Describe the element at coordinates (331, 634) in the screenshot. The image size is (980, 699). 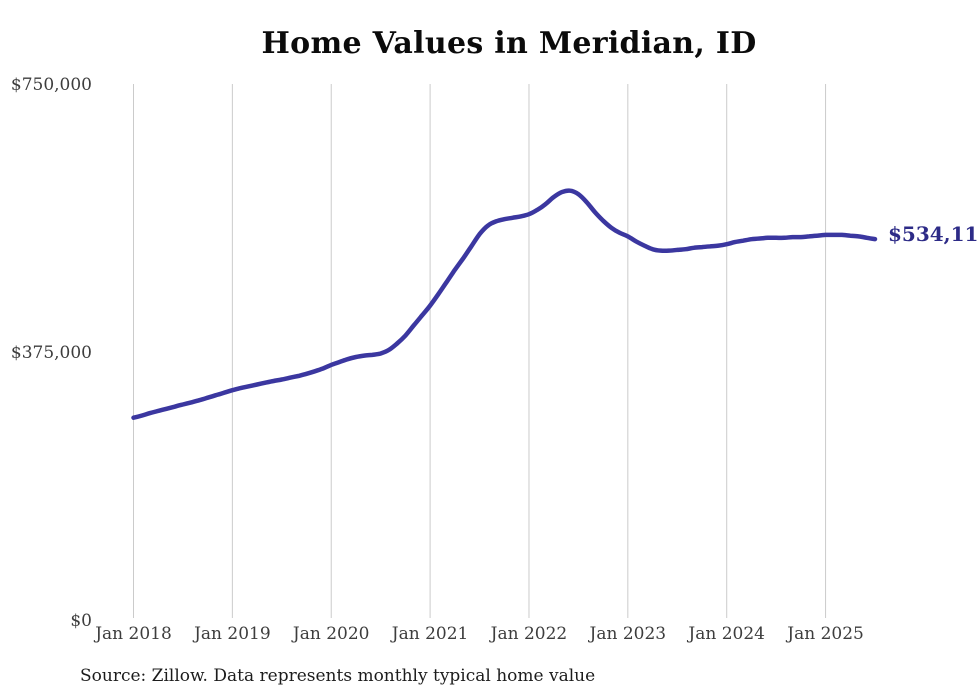
I see `x-axis-label-2020: Jan 2020` at that location.